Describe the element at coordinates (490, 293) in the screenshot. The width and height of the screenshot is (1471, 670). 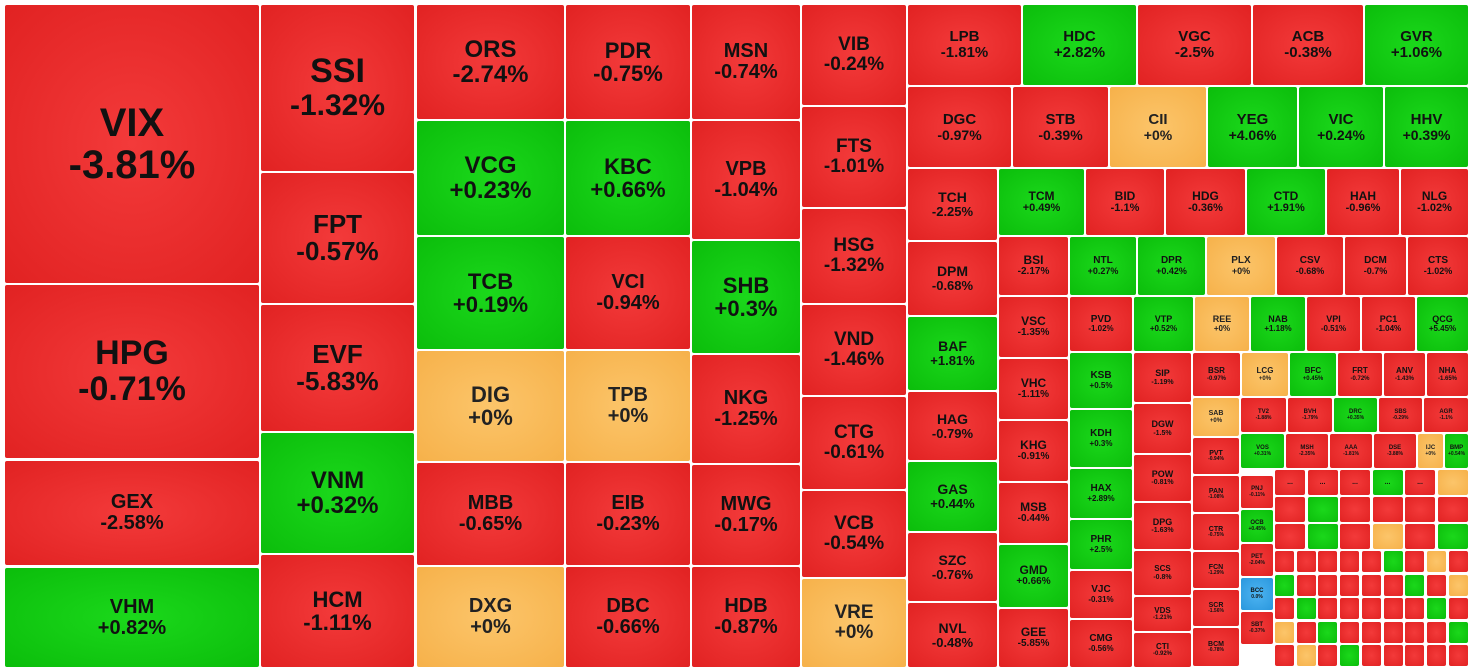
I see `tile-tcb: TCB +0.19%` at that location.